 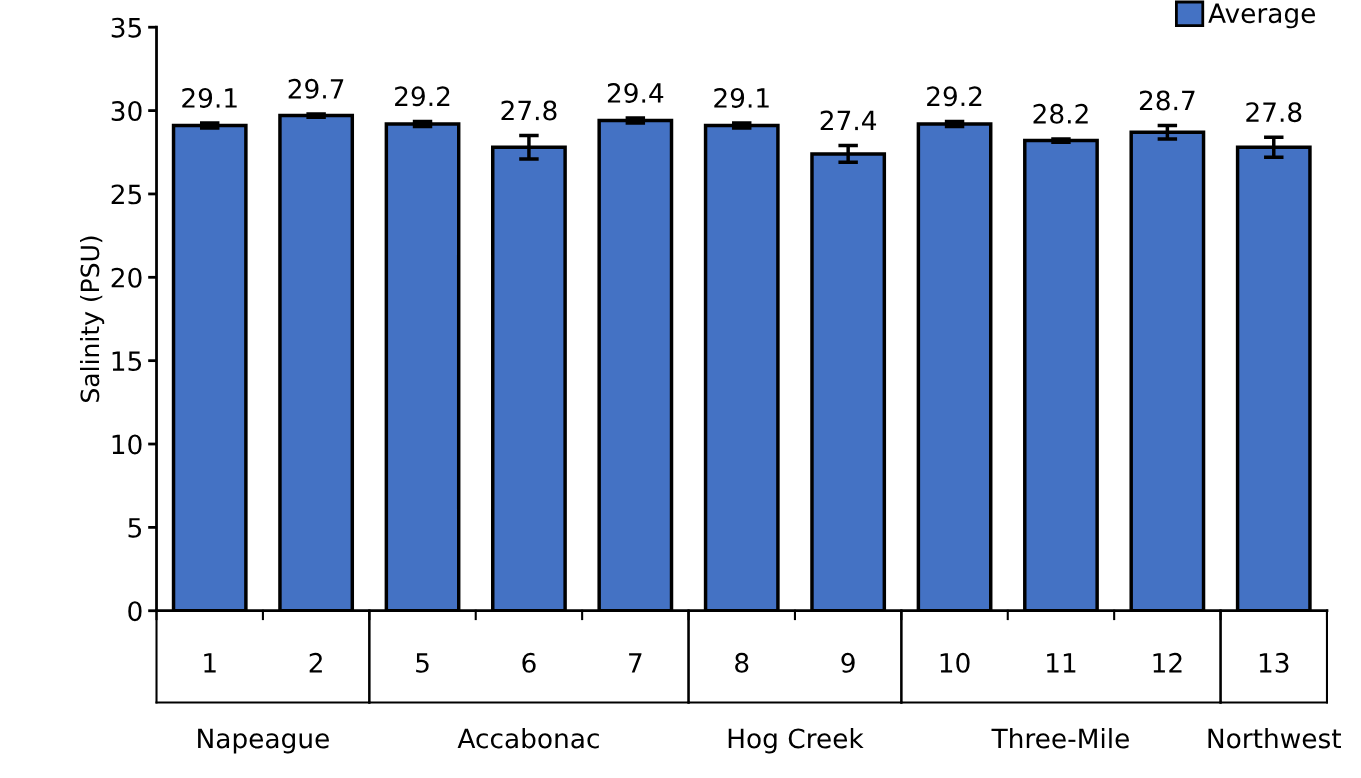 I want to click on data-label: 29.4, so click(x=635, y=93).